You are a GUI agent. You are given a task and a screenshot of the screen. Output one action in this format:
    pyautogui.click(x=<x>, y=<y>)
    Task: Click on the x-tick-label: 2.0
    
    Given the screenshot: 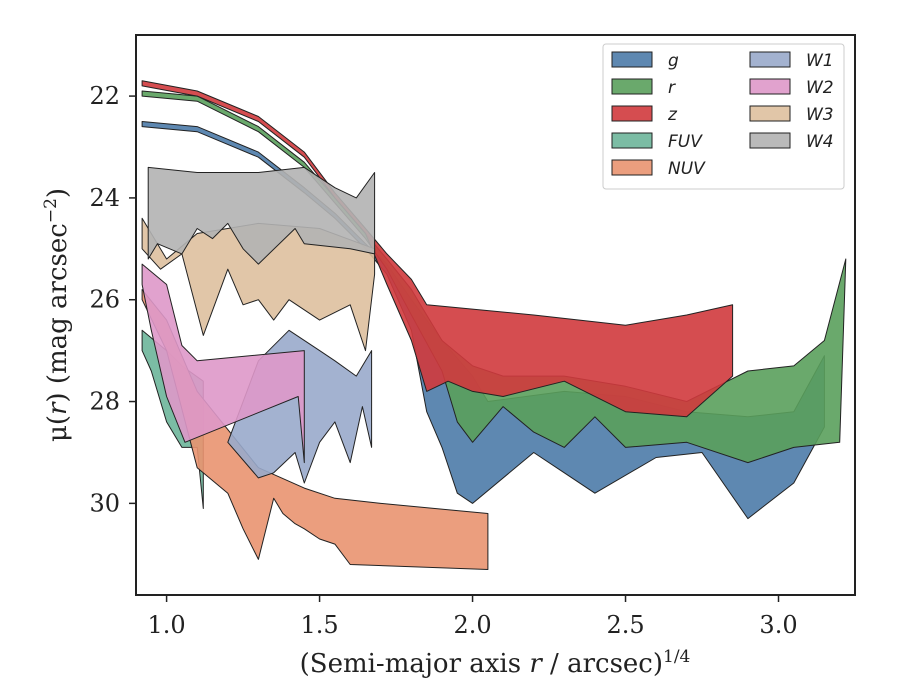 What is the action you would take?
    pyautogui.click(x=472, y=625)
    